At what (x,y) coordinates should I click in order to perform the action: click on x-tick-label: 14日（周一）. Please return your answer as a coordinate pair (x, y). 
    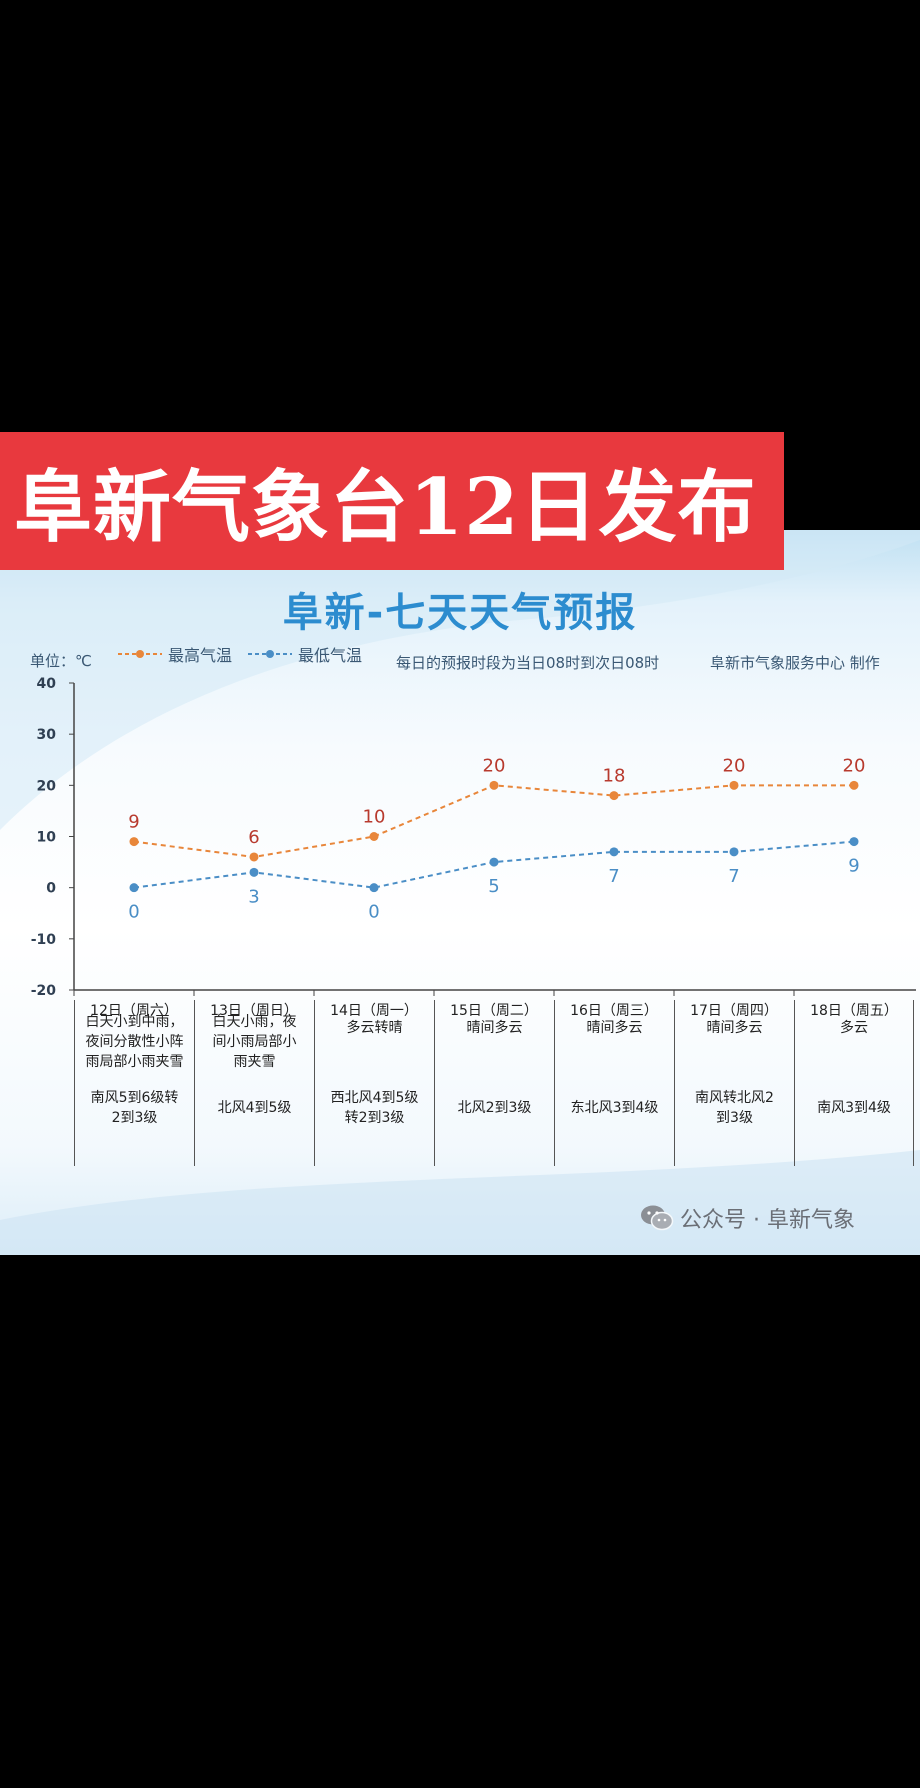
    Looking at the image, I should click on (374, 1011).